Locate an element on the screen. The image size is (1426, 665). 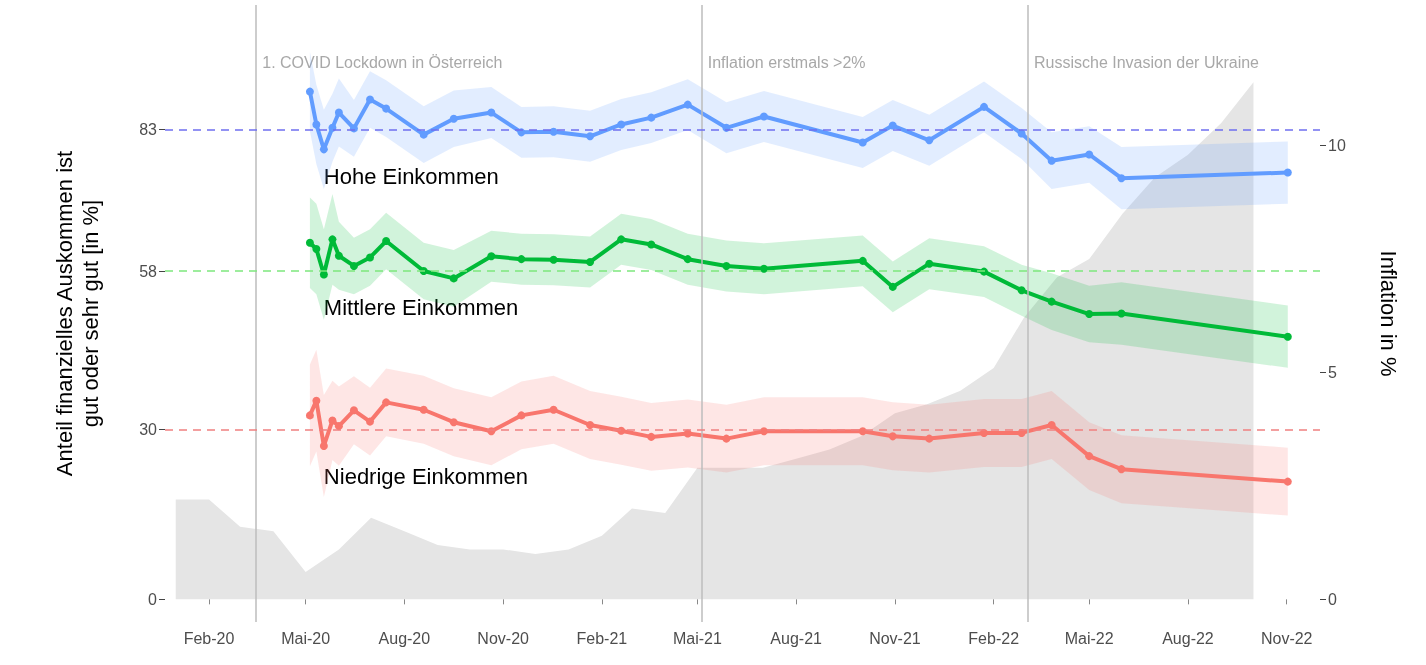
ref-line-label: Inflation erstmals >2% is located at coordinates (786, 62).